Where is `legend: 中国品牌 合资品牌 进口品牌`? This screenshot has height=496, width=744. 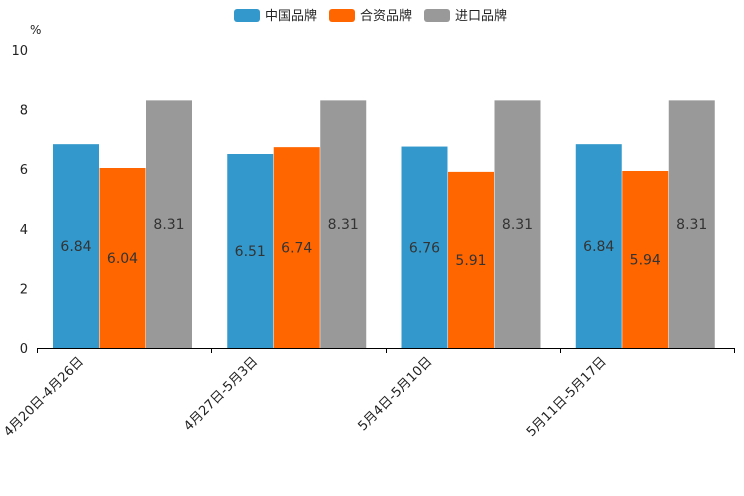
legend: 中国品牌 合资品牌 进口品牌 is located at coordinates (370, 16).